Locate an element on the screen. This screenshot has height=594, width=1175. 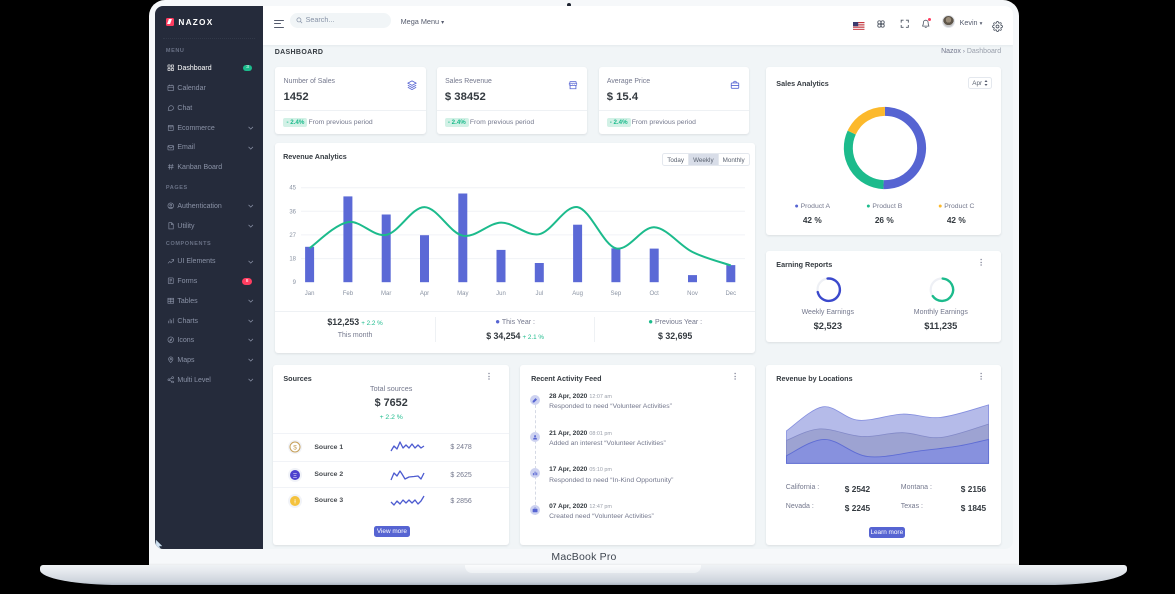
svg-text: Jul is located at coordinates (540, 294).